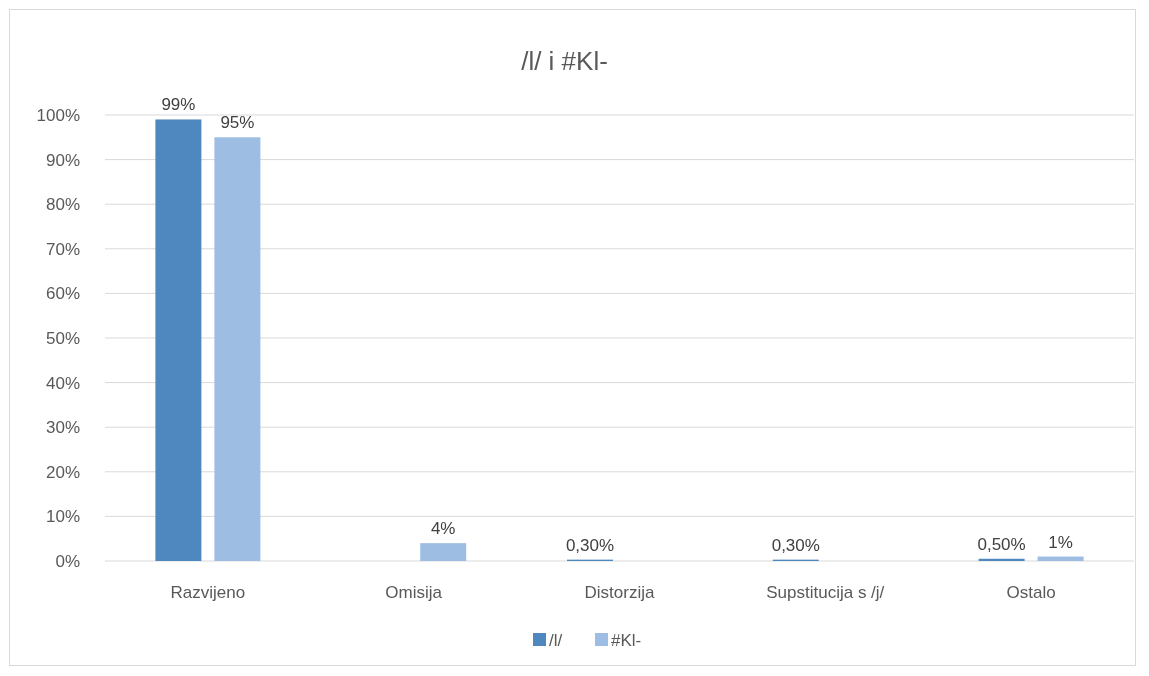 This screenshot has height=676, width=1149. Describe the element at coordinates (178, 105) in the screenshot. I see `data-label: 99%` at that location.